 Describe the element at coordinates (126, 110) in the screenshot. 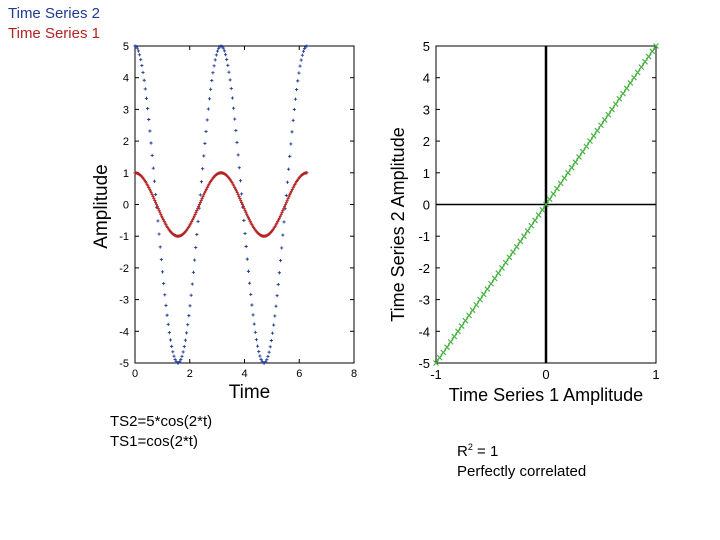

I see `y-tick-label: 3` at that location.